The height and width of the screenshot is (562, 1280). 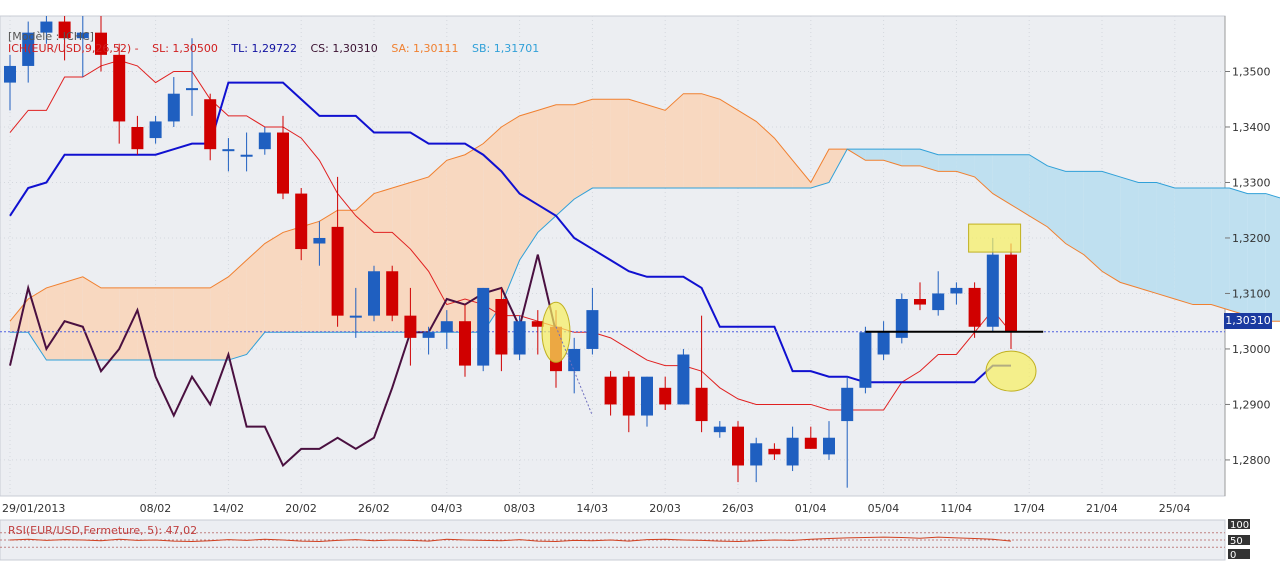 What do you see at coordinates (1011, 371) in the screenshot?
I see `highlight-ellipse-april` at bounding box center [1011, 371].